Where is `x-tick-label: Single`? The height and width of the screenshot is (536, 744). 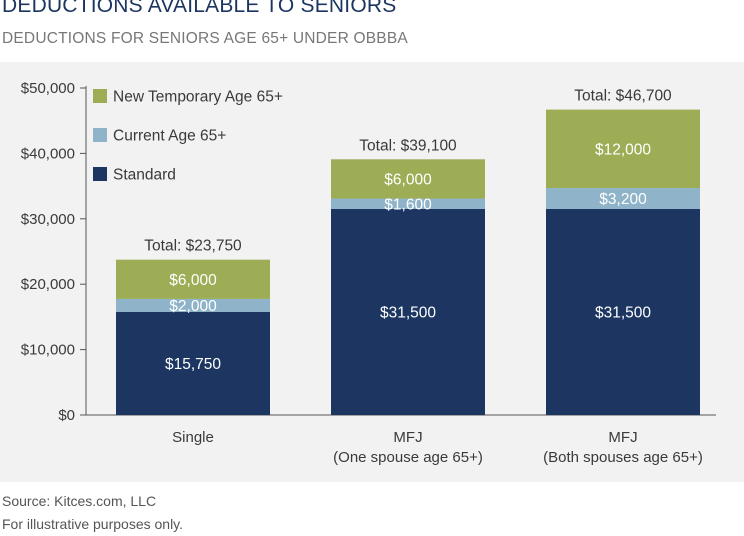
x-tick-label: Single is located at coordinates (193, 437).